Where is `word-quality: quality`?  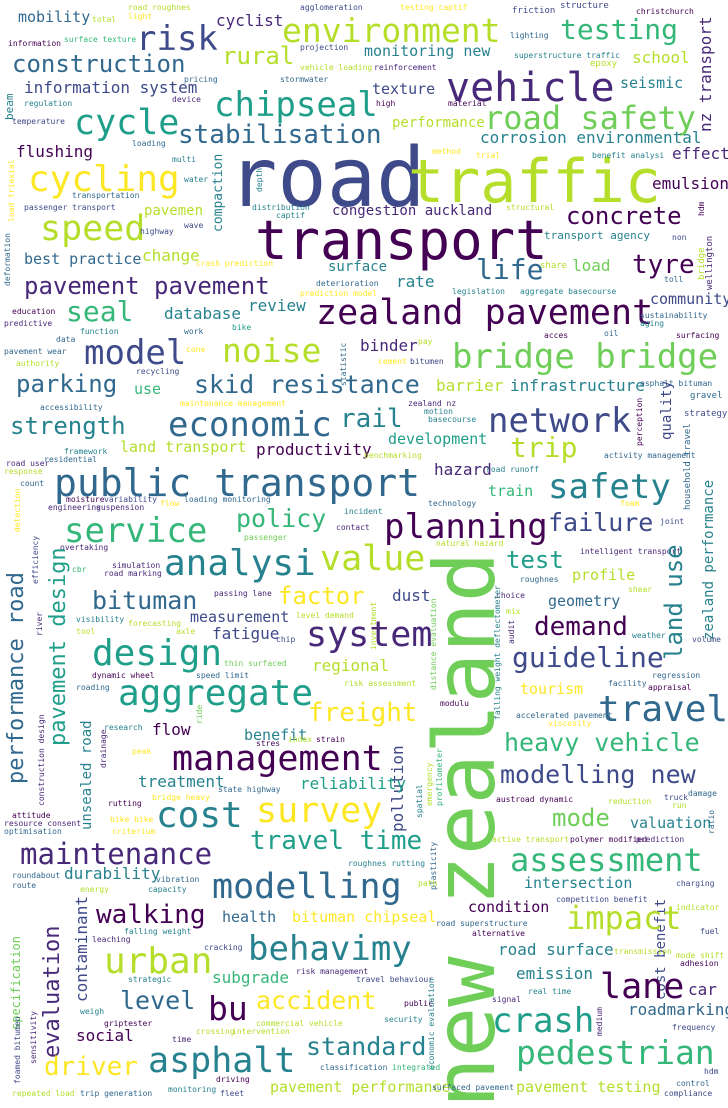 word-quality: quality is located at coordinates (667, 410).